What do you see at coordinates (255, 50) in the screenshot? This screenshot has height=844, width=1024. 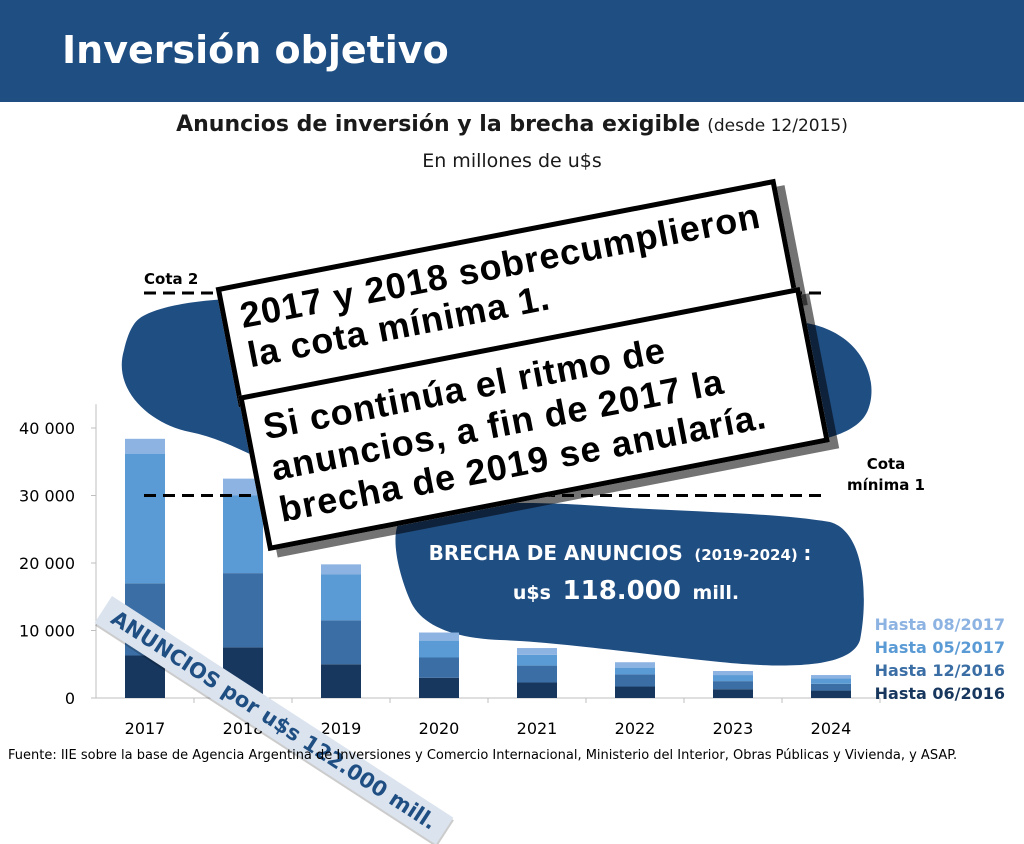 I see `page-title: Inversión objetivo` at bounding box center [255, 50].